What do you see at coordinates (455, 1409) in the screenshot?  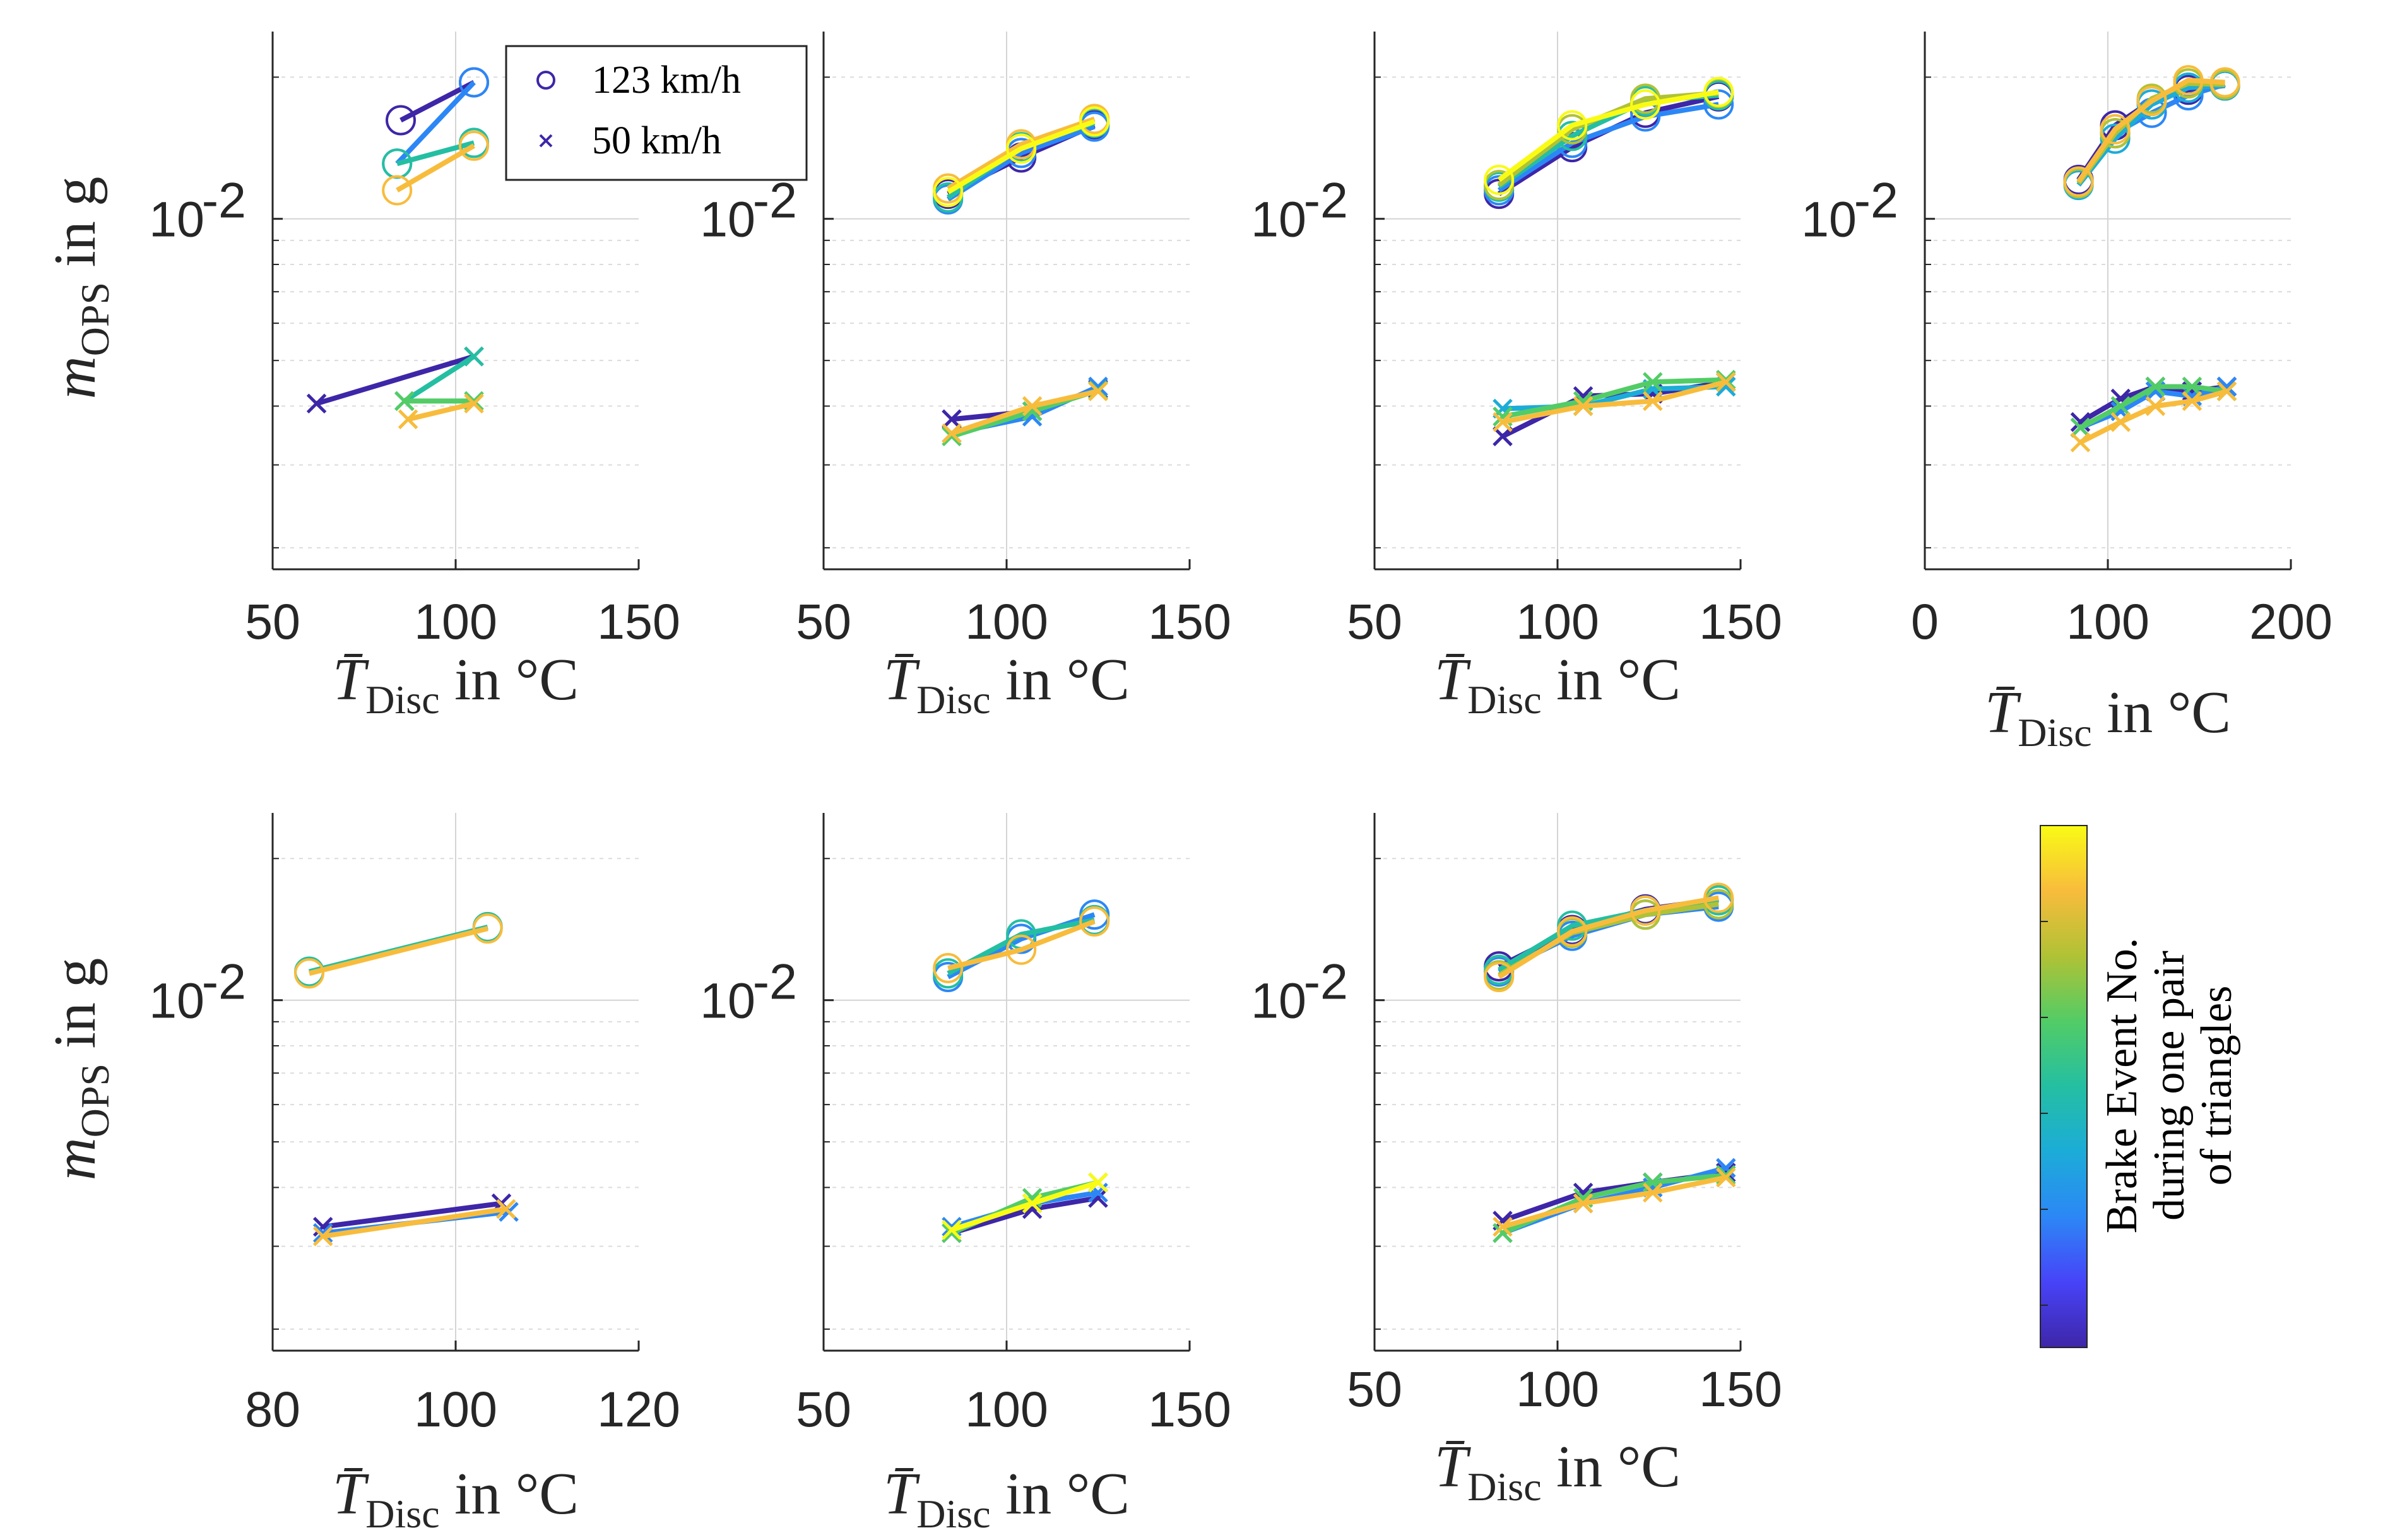 I see `panel-5-xtick-label: 100` at bounding box center [455, 1409].